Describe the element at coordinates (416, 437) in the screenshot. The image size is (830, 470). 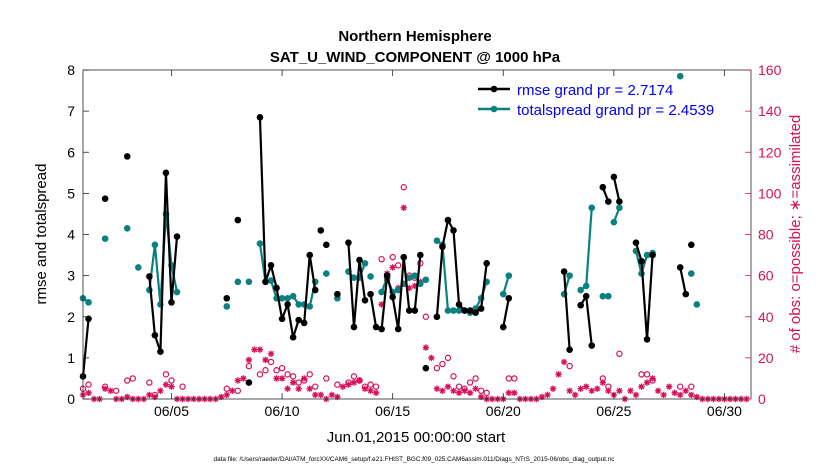
I see `x-axis-label: Jun.01,2015 00:00:00 start` at that location.